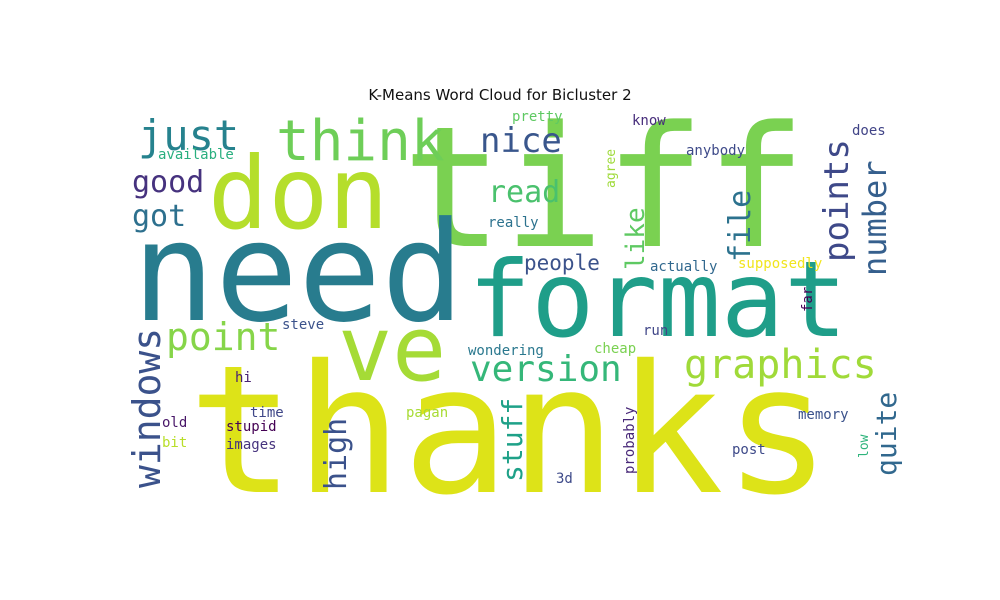 The height and width of the screenshot is (600, 1000). What do you see at coordinates (808, 299) in the screenshot?
I see `word-far: far` at bounding box center [808, 299].